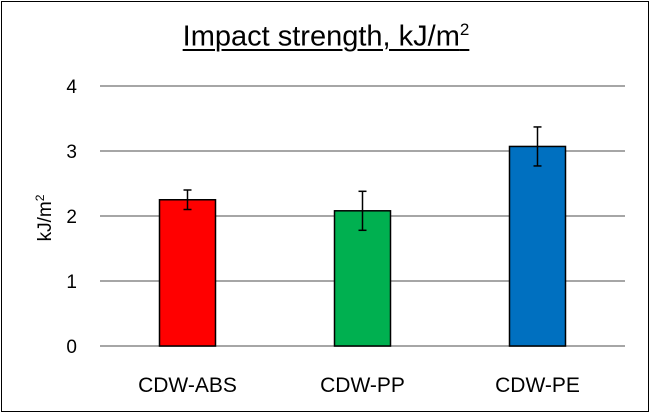 The image size is (652, 415). Describe the element at coordinates (71, 87) in the screenshot. I see `y-tick-label-4: 4` at that location.